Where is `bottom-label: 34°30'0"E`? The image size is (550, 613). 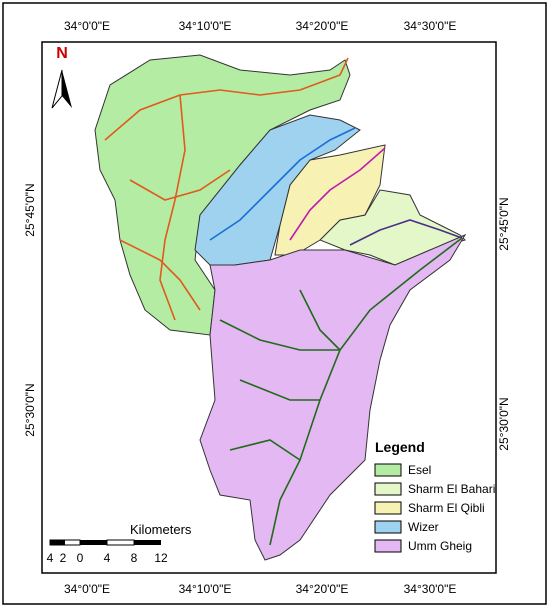 bottom-label: 34°30'0"E is located at coordinates (430, 589).